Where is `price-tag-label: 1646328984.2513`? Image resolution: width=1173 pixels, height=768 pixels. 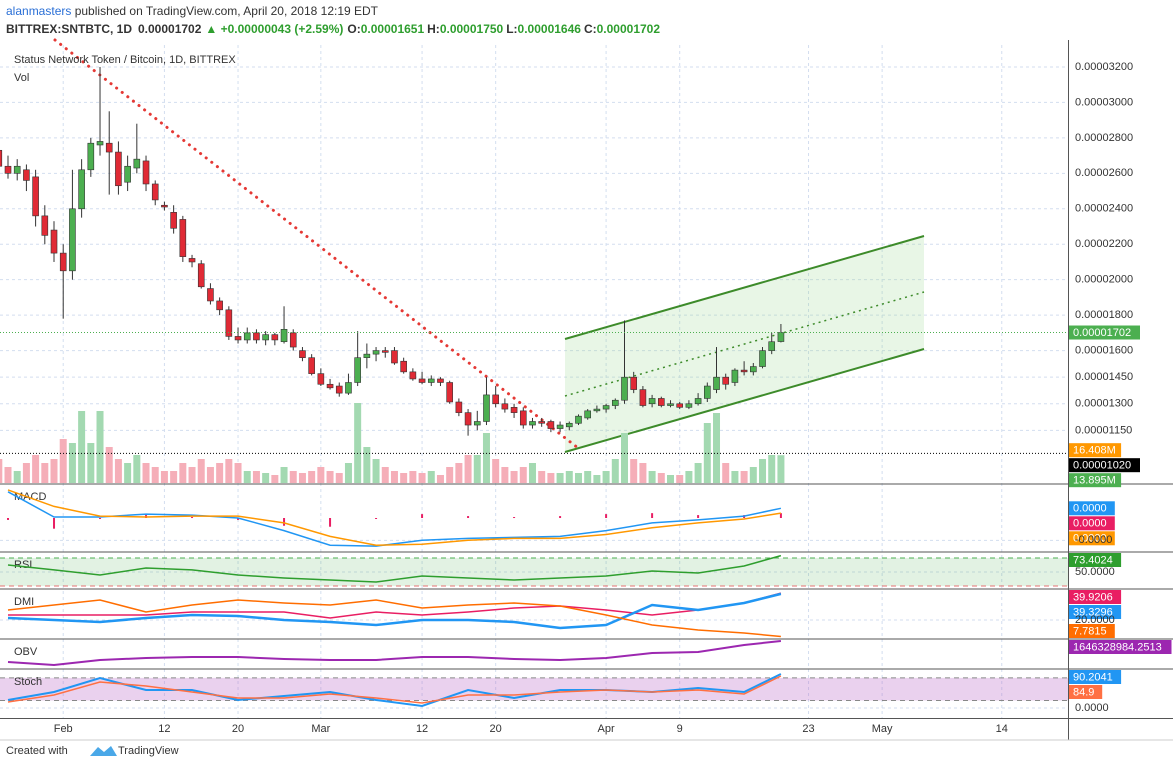
price-tag-label: 1646328984.2513 is located at coordinates (1117, 647).